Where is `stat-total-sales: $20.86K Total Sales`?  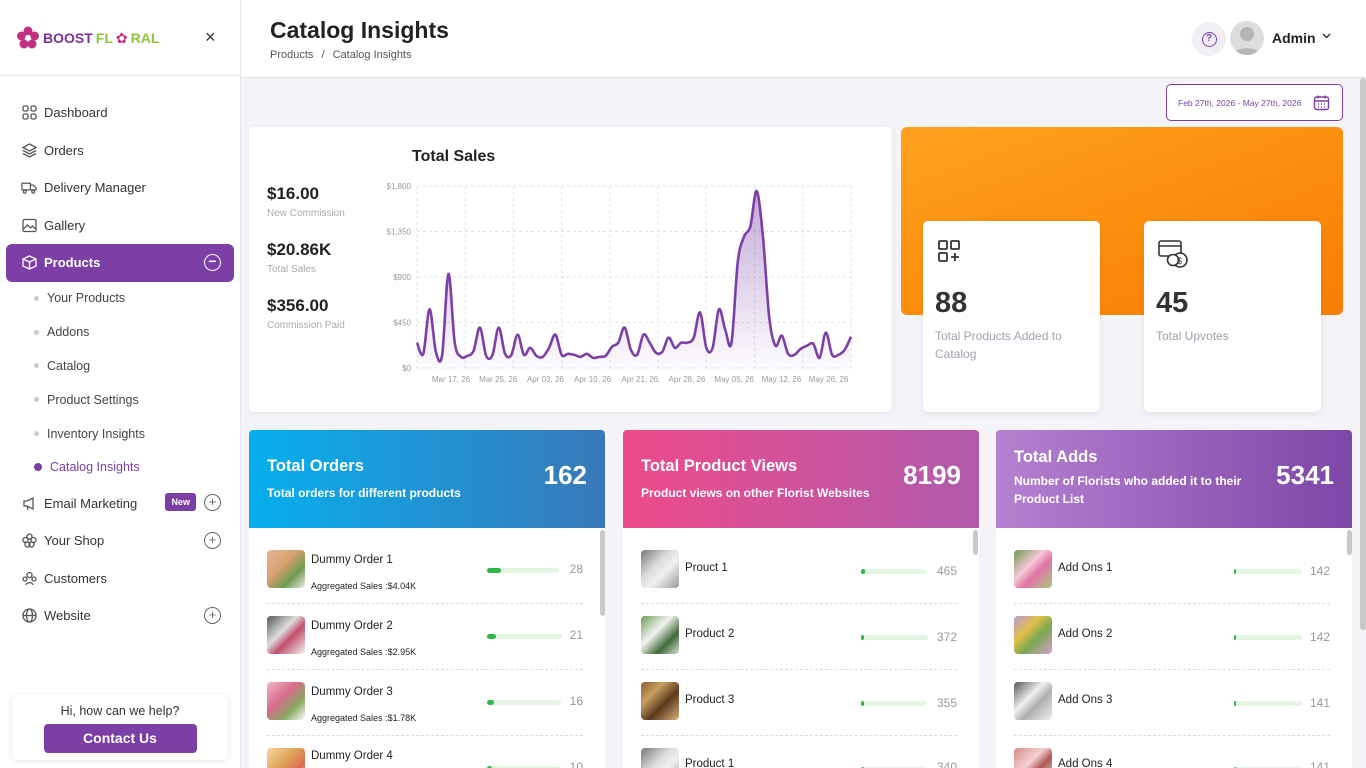
stat-total-sales: $20.86K Total Sales is located at coordinates (299, 257).